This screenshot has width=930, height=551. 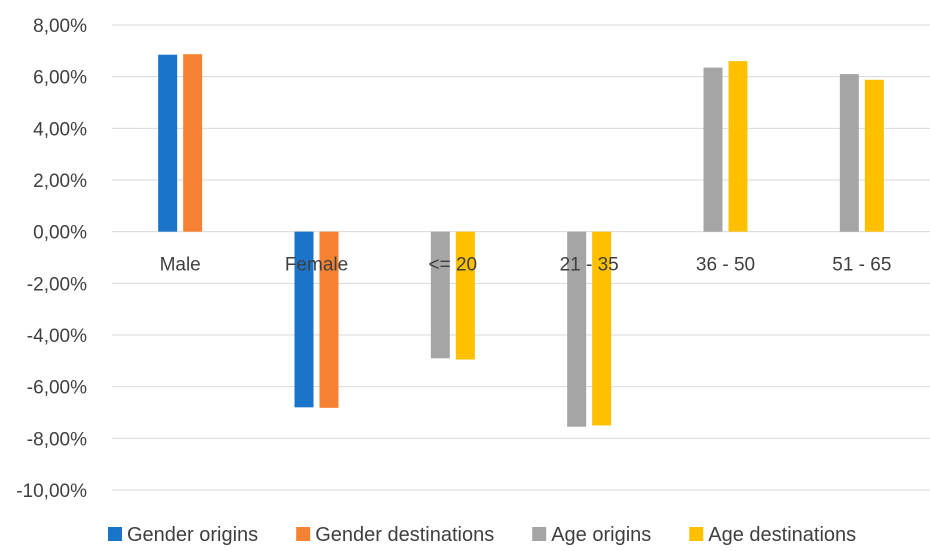 What do you see at coordinates (782, 535) in the screenshot?
I see `legend-label: Age destinations` at bounding box center [782, 535].